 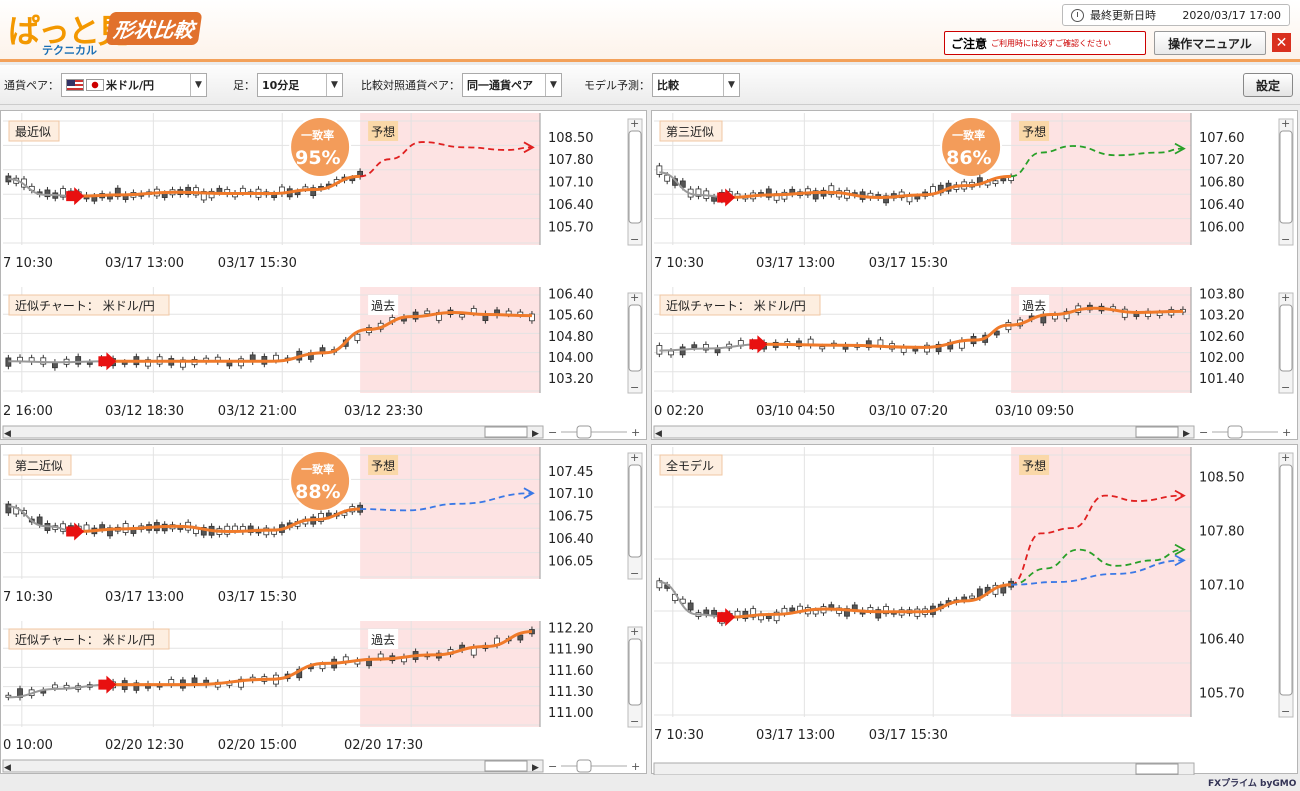 What do you see at coordinates (134, 84) in the screenshot?
I see `currency-pair-select: 米ドル/円 ▼` at bounding box center [134, 84].